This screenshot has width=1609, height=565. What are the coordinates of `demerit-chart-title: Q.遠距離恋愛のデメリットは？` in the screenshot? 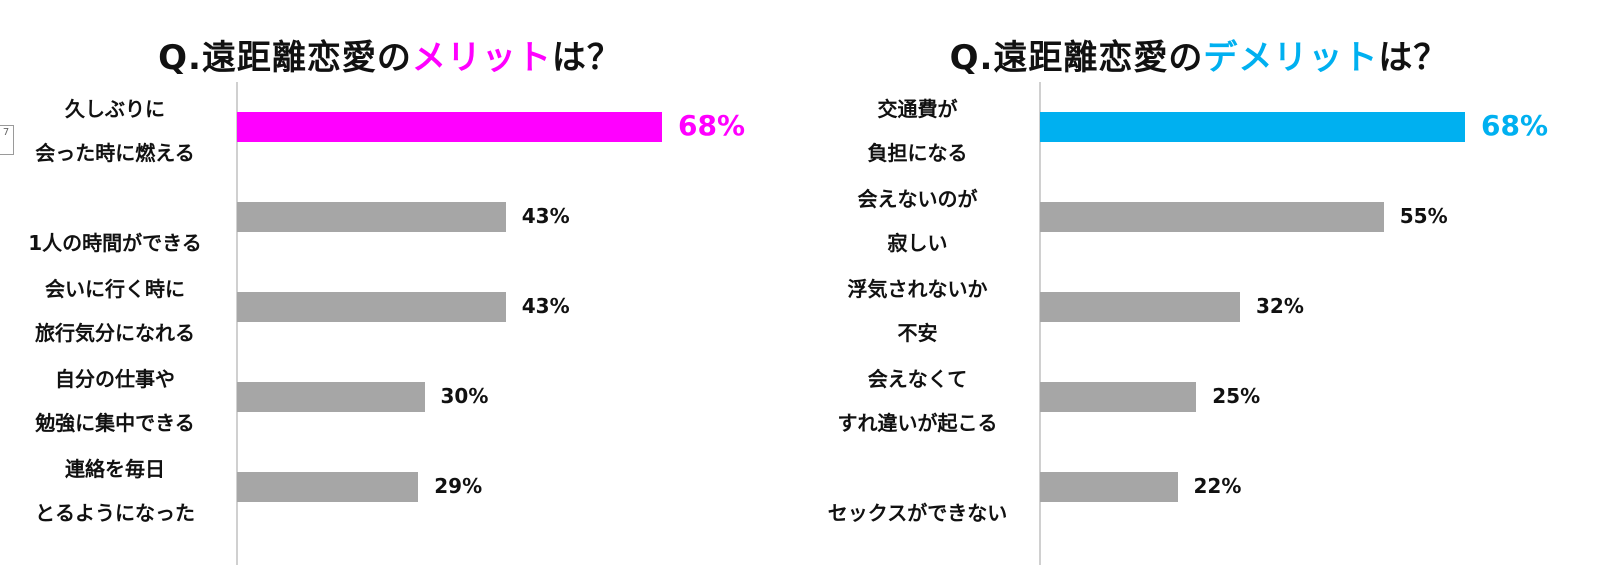 It's located at (1199, 54).